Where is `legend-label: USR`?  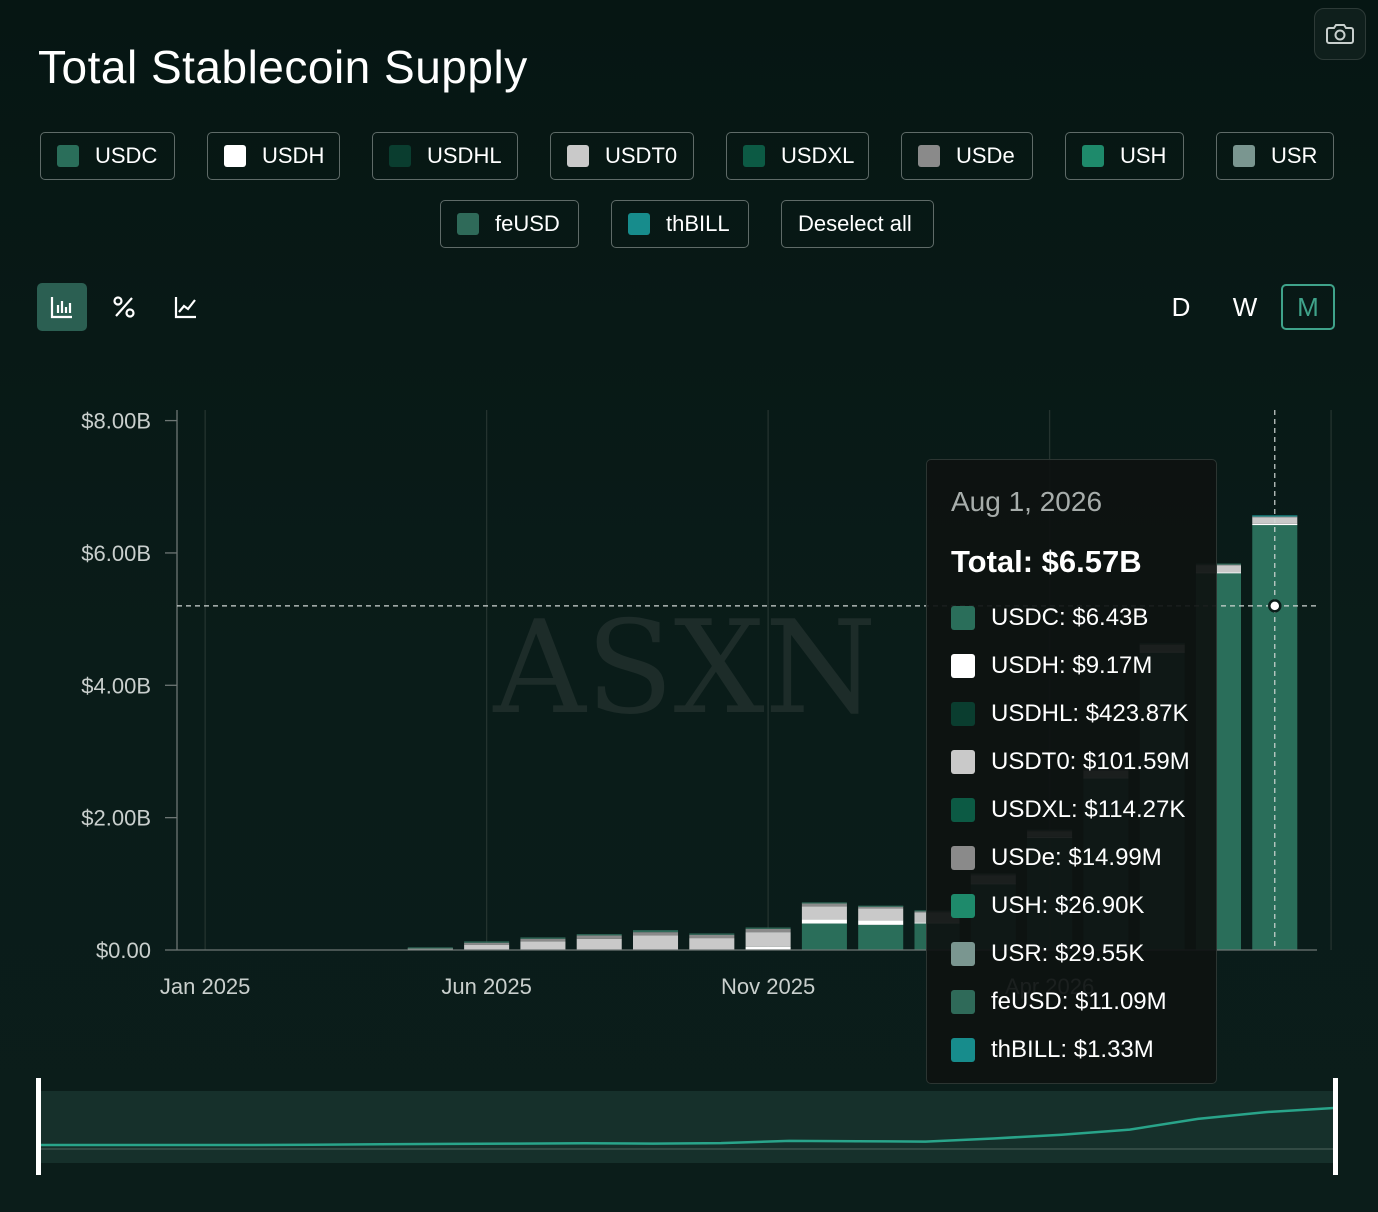
legend-label: USR is located at coordinates (1294, 155).